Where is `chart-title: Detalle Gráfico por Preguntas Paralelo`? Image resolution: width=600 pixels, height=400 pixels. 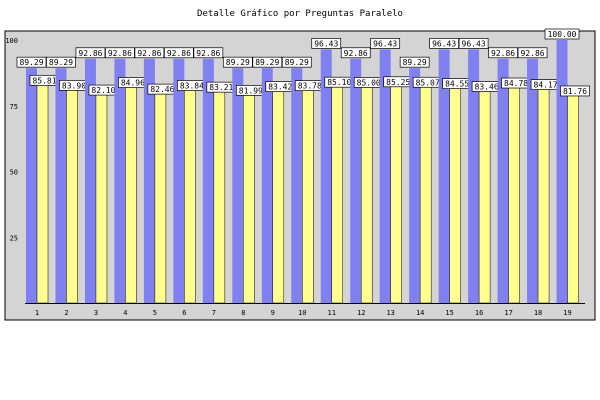
chart-title: Detalle Gráfico por Preguntas Paralelo is located at coordinates (300, 14).